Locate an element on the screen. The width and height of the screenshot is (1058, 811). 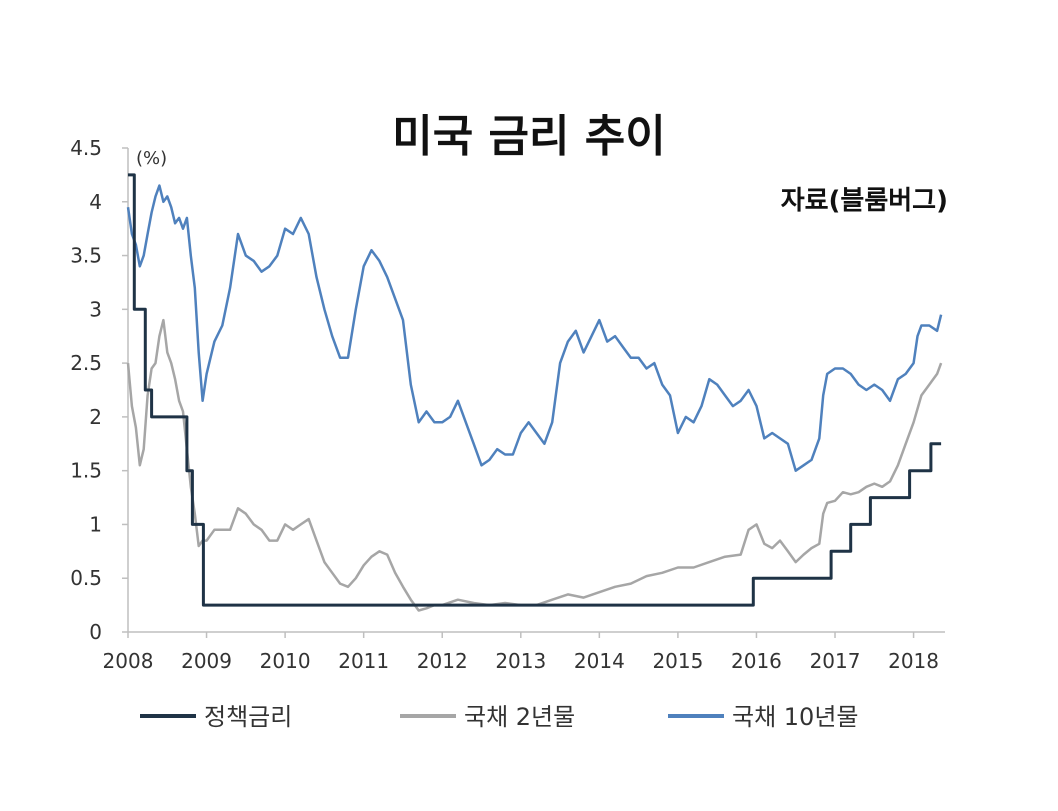
y-tick-label: 3 is located at coordinates (95, 309).